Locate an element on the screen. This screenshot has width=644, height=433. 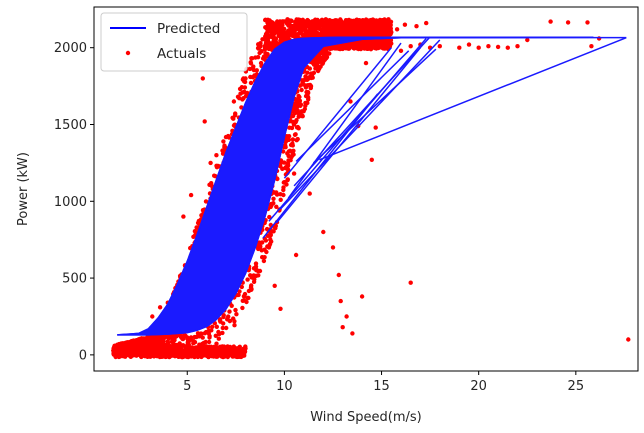
x-tick-label: 15 is located at coordinates (381, 386).